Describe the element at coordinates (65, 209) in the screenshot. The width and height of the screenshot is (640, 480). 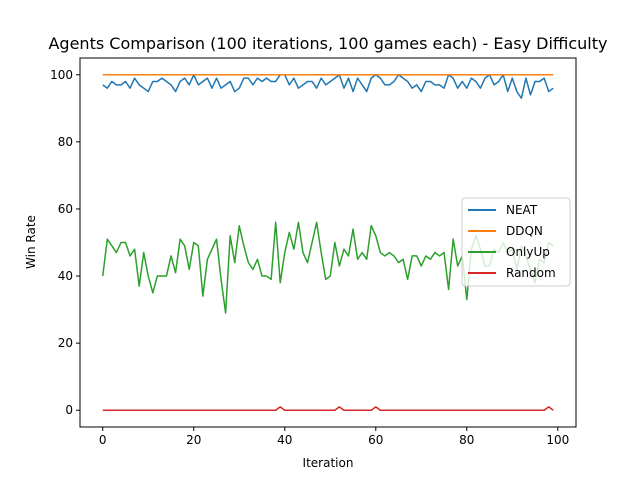
I see `y-tick-label: 60` at that location.